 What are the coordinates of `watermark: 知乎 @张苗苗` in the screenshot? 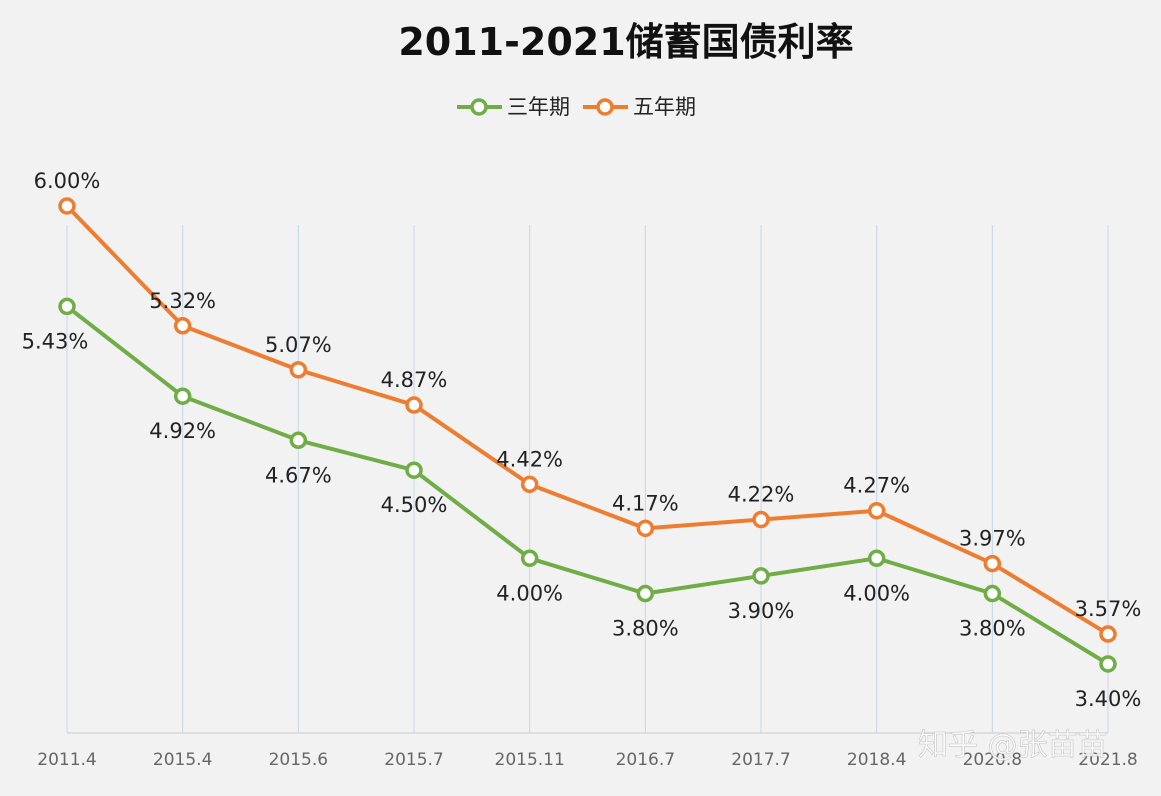 It's located at (1013, 745).